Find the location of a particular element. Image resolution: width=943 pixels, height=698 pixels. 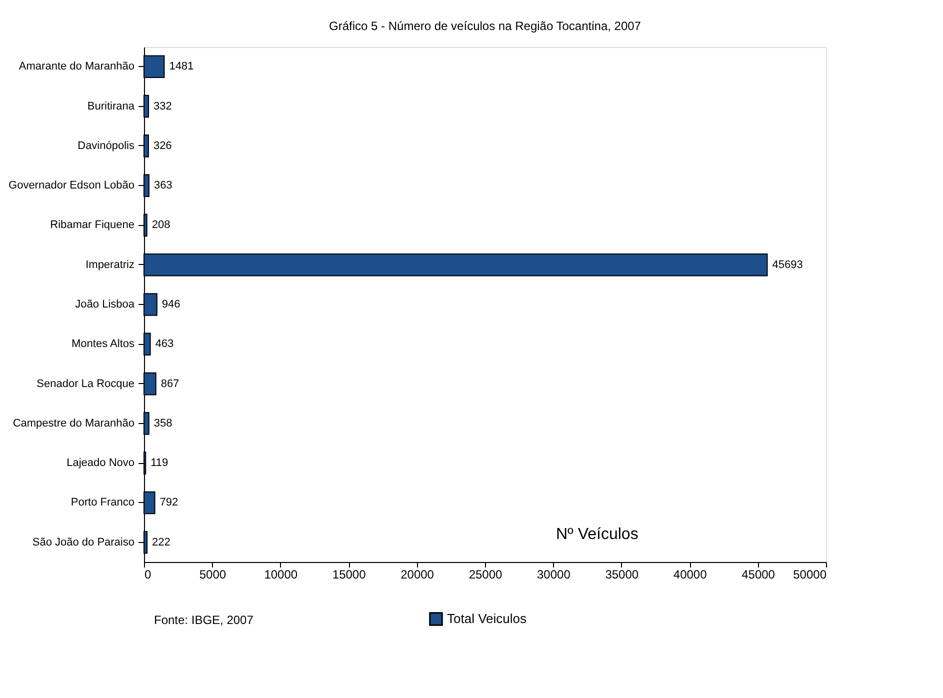

y-tick-label: São João do Paraiso is located at coordinates (83, 542).